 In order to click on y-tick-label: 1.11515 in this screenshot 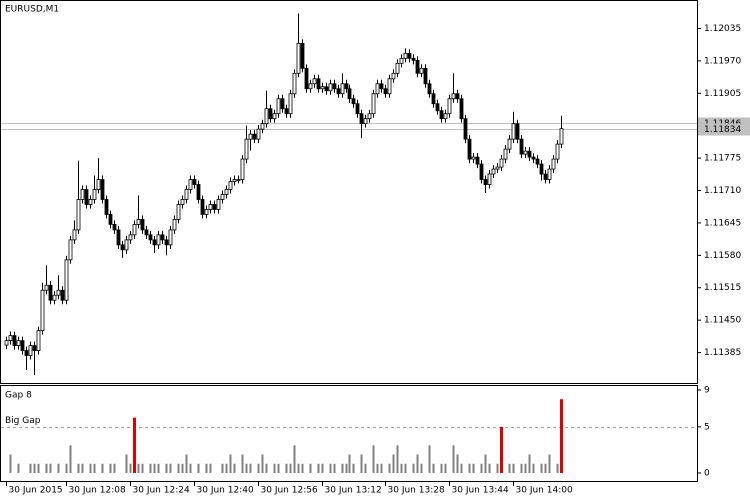, I will do `click(722, 288)`.